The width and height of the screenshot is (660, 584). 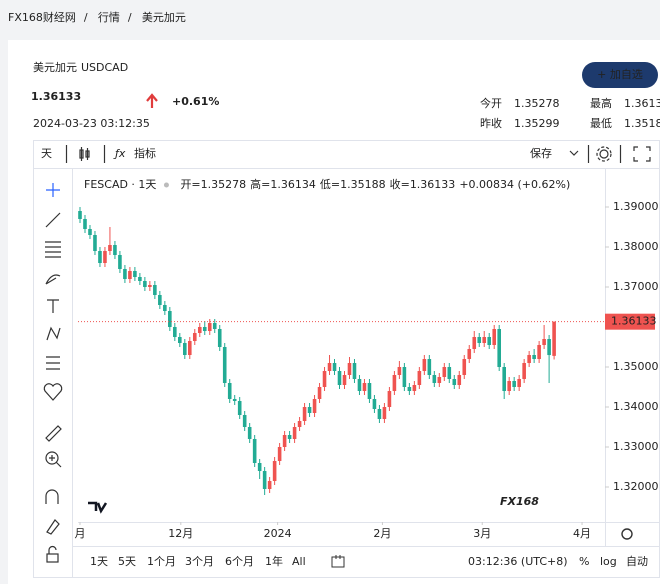 I want to click on footer-time: 03:12:36 (UTC+8), so click(x=518, y=561).